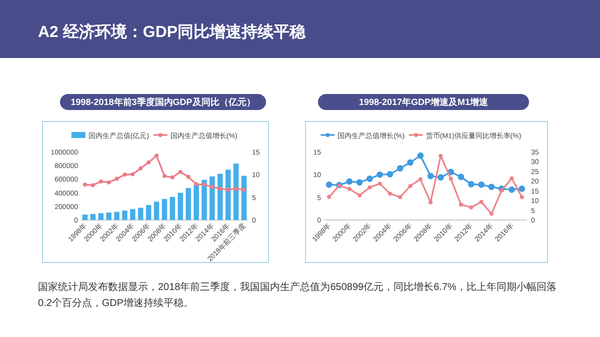  What do you see at coordinates (172, 32) in the screenshot?
I see `text: A2 经济环境：GDP同比增速持续平稳` at bounding box center [172, 32].